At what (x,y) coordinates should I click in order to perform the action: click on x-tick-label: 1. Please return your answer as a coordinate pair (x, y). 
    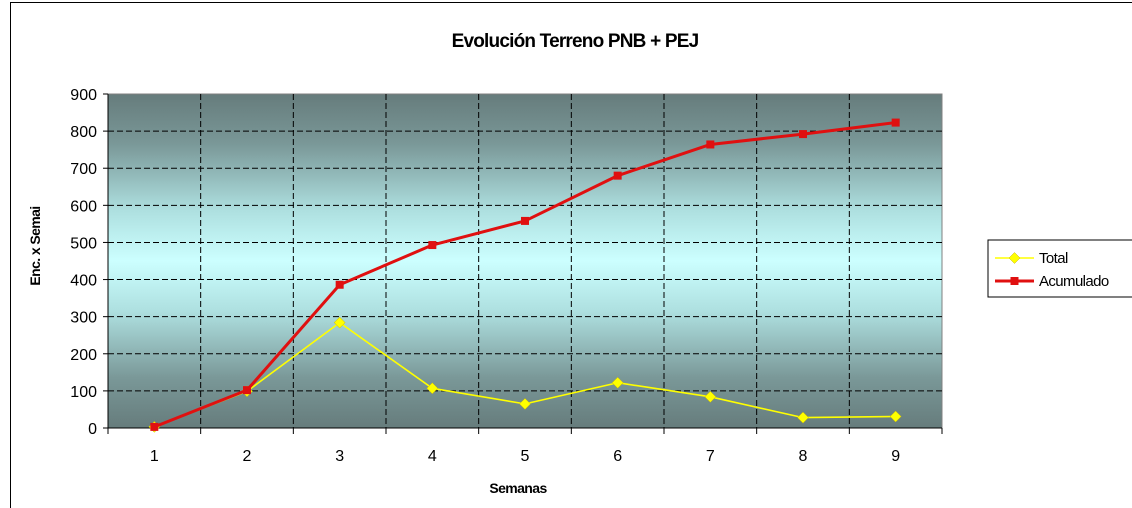
    Looking at the image, I should click on (154, 456).